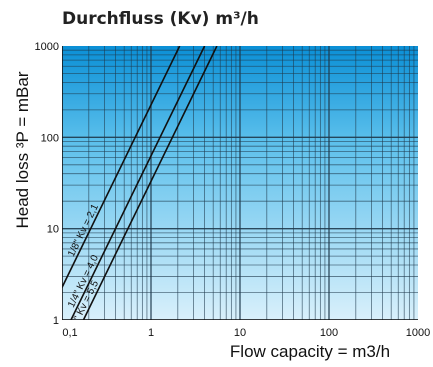  I want to click on x-tick-label: 1000, so click(418, 333).